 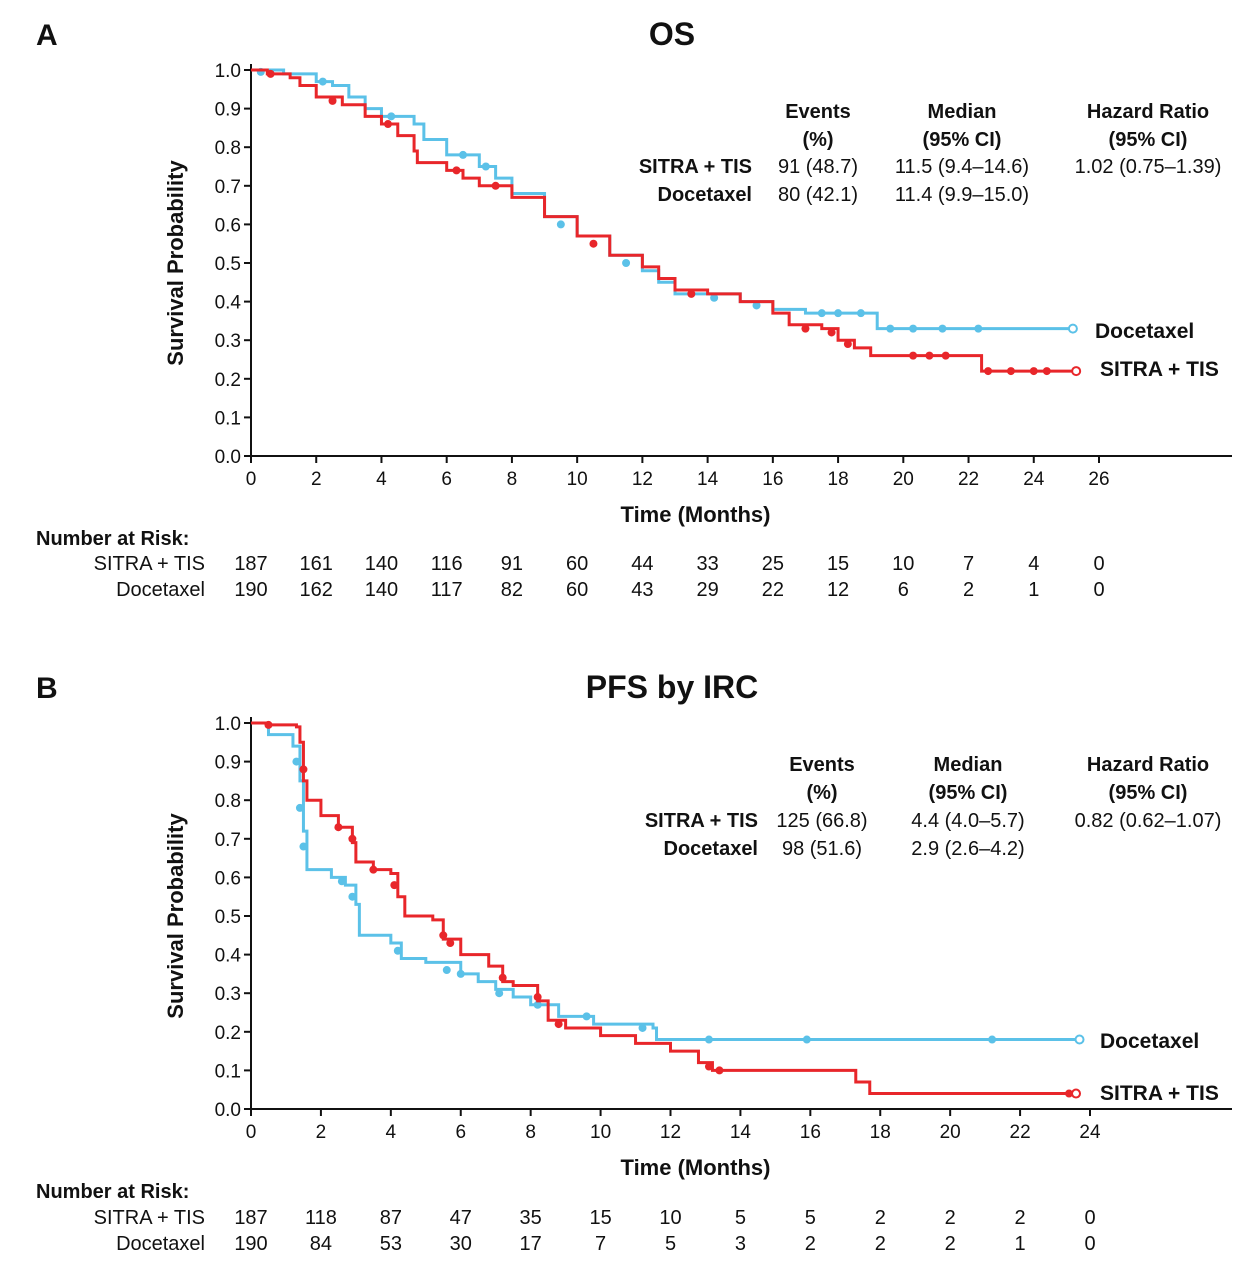 I want to click on stats-events: 80 (42.1), so click(x=818, y=195).